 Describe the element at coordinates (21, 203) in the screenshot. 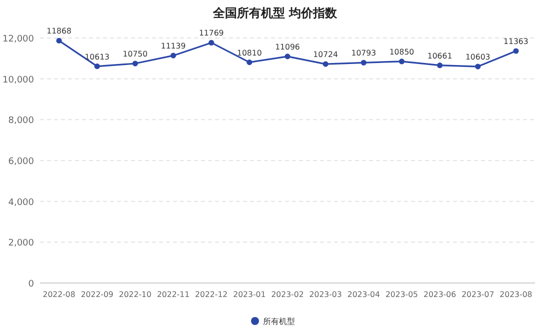

I see `y-tick-label: 4,000` at that location.